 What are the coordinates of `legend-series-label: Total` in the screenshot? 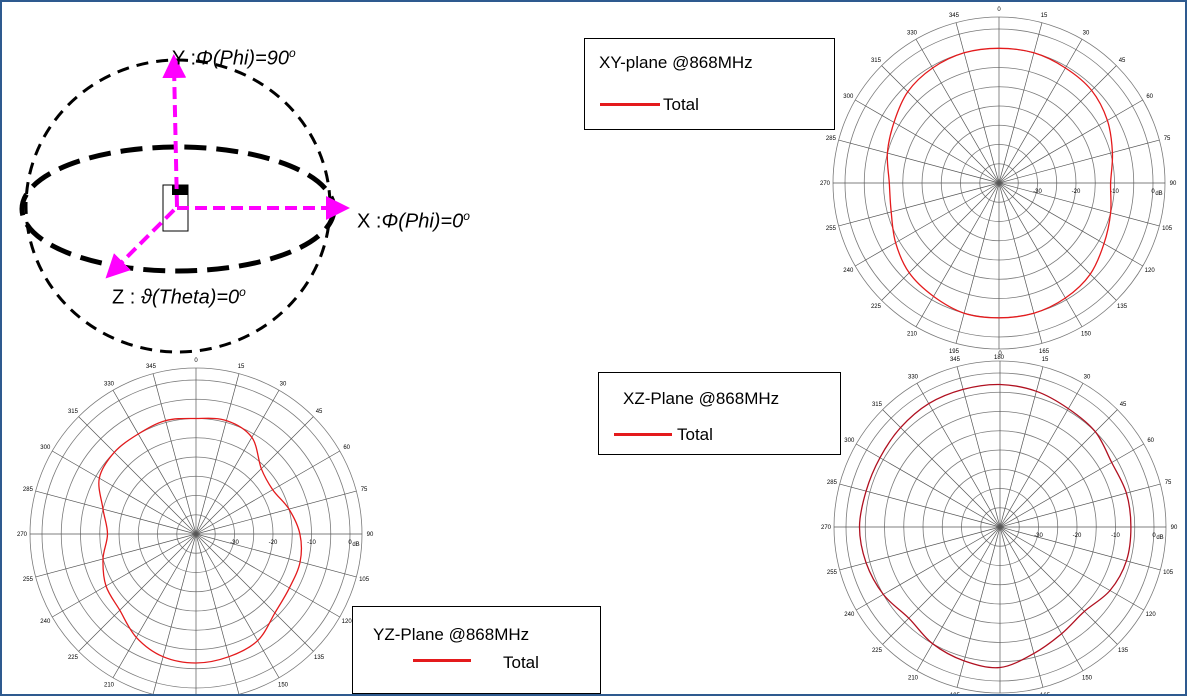 It's located at (681, 104).